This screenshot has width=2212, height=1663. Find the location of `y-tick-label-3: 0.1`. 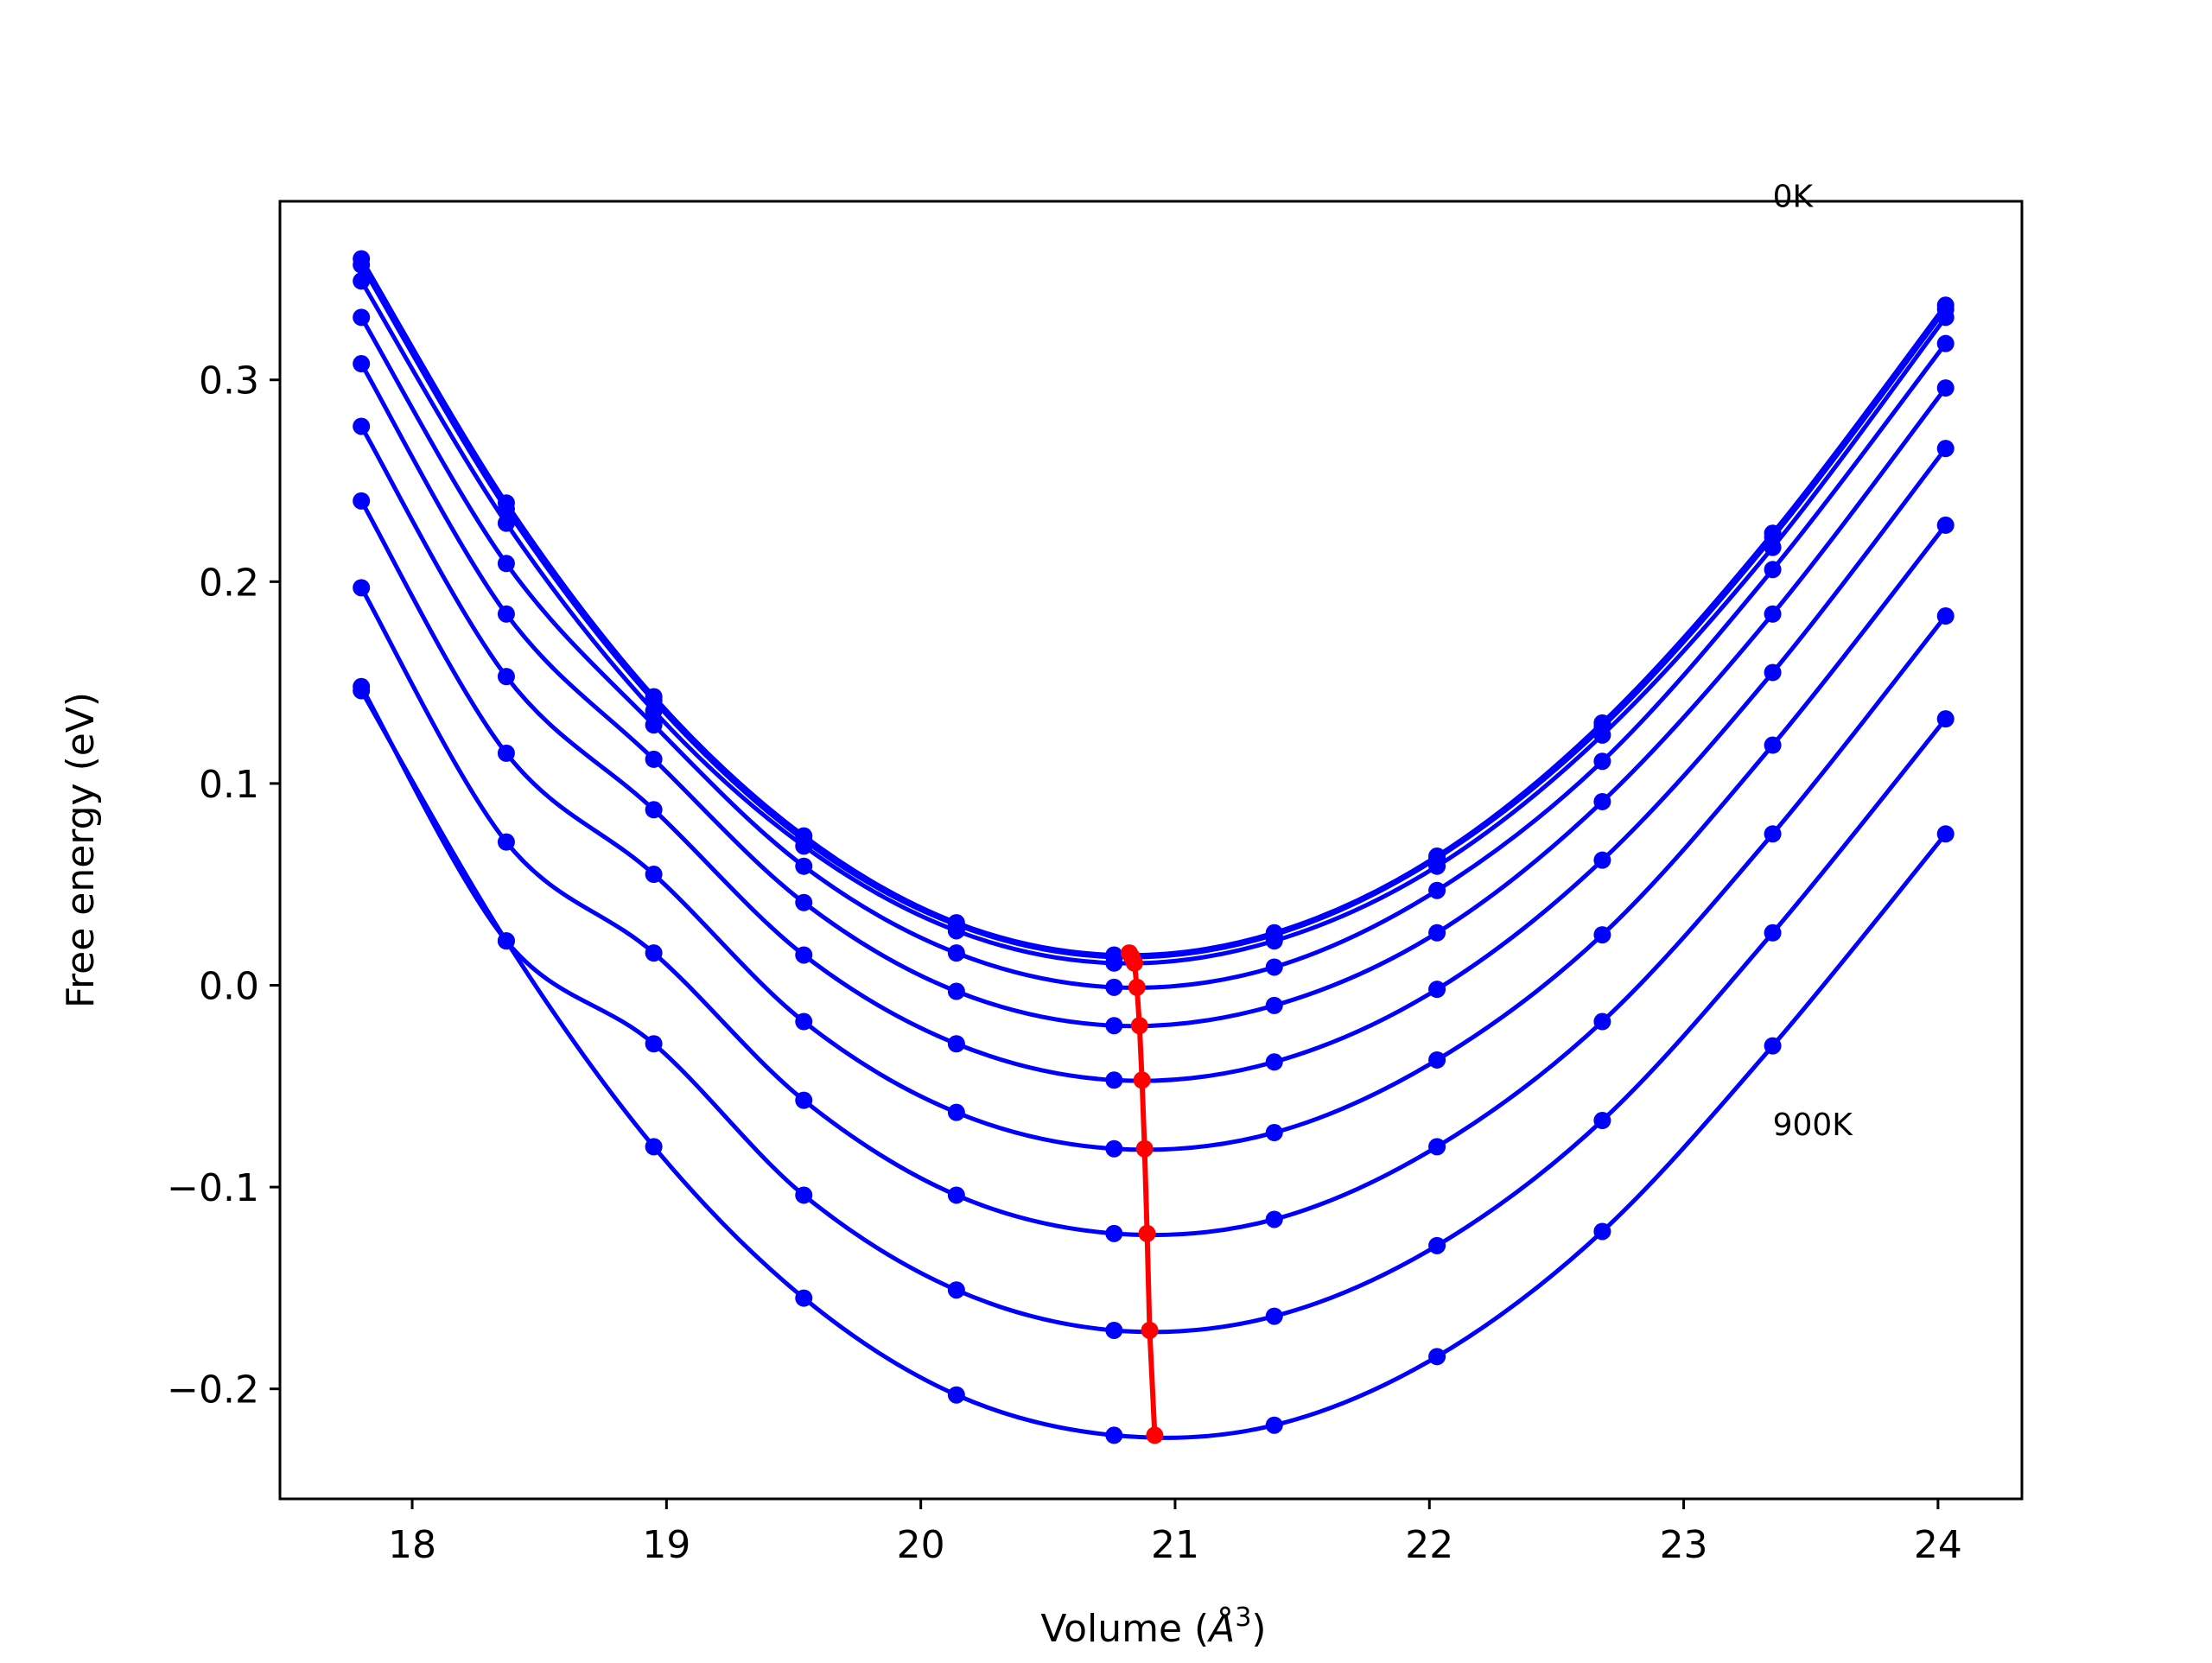

y-tick-label-3: 0.1 is located at coordinates (229, 785).